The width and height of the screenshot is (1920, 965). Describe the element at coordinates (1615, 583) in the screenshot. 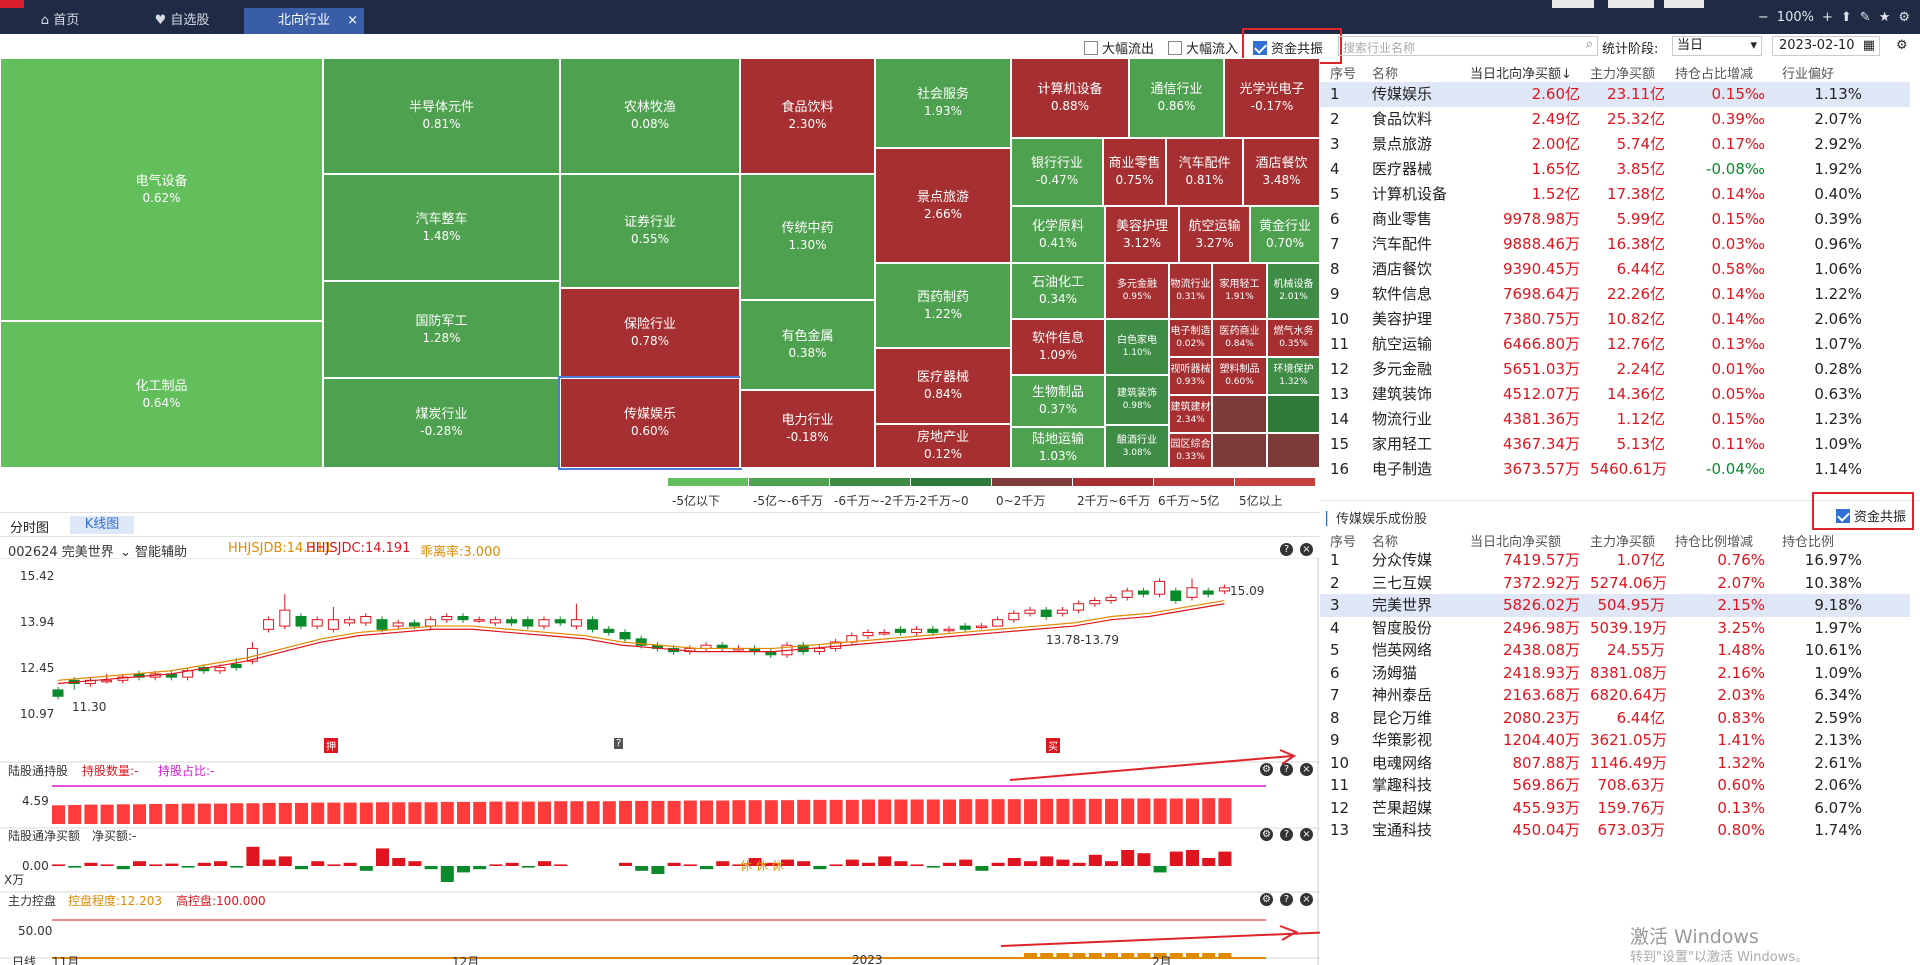

I see `table-row: 2 三七互娱 7372.92万 5274.06万 2.07% 10.38%` at that location.